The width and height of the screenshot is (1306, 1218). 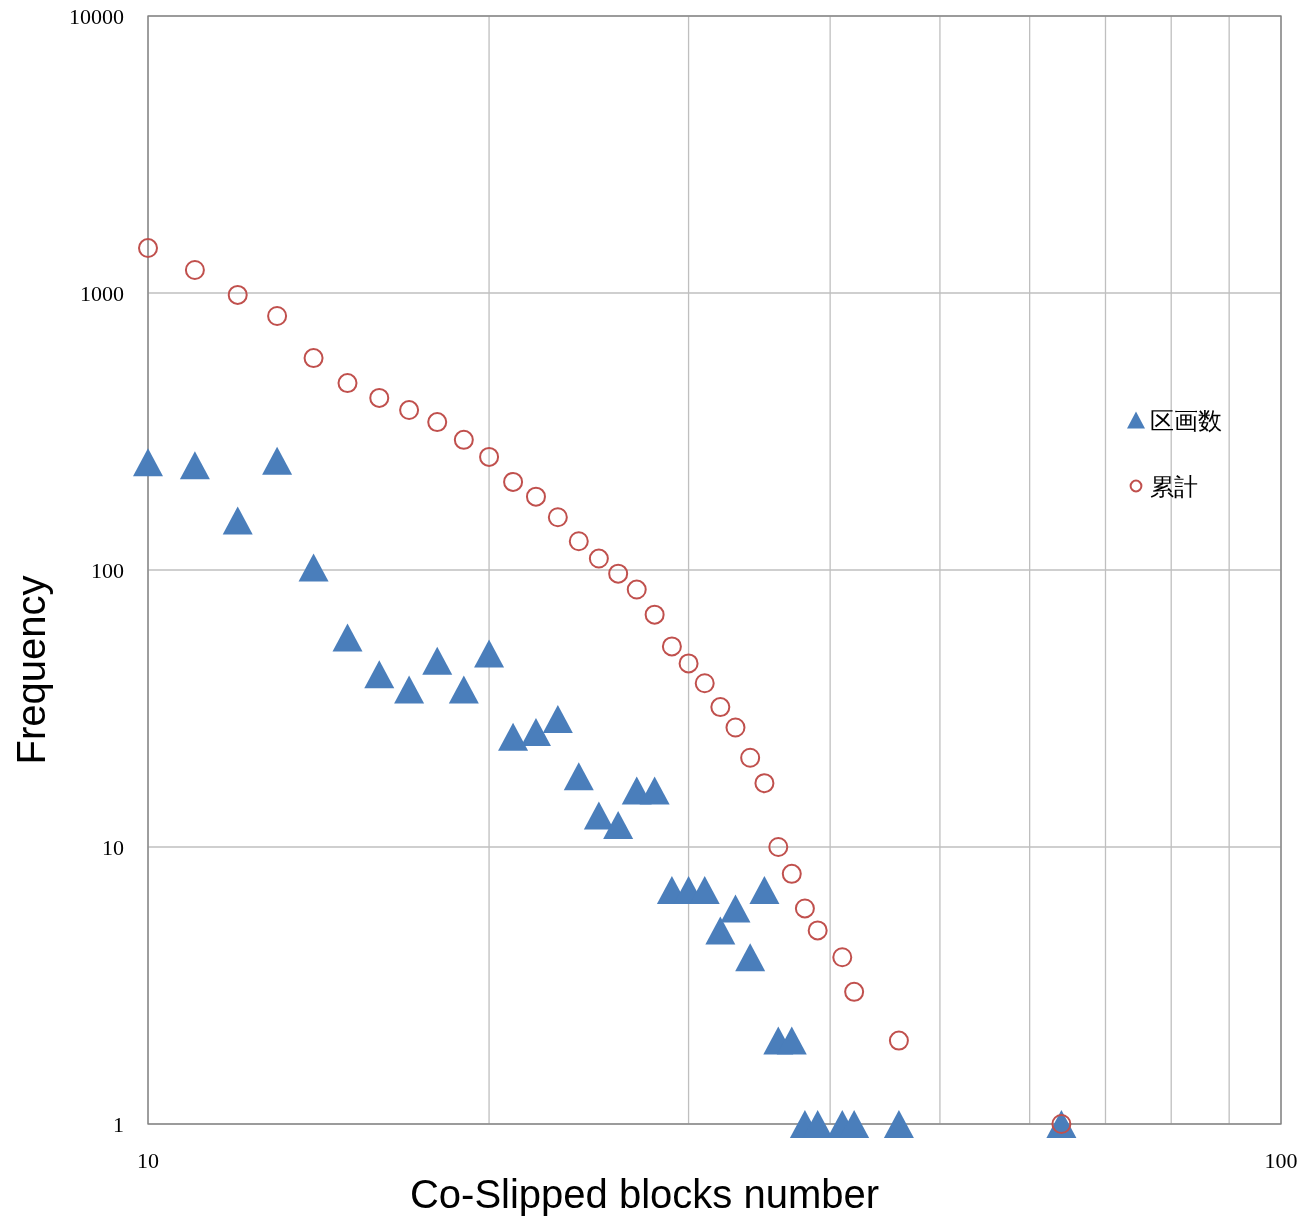 What do you see at coordinates (644, 1194) in the screenshot?
I see `x-axis-title: Co-Slipped blocks number` at bounding box center [644, 1194].